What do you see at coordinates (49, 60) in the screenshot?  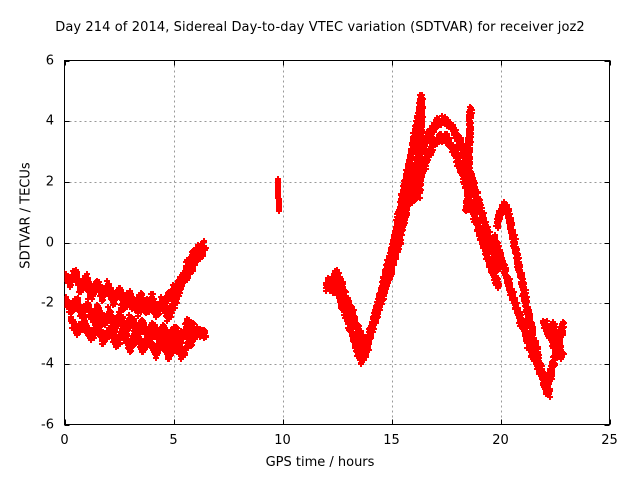 I see `y-tick-label: 6` at bounding box center [49, 60].